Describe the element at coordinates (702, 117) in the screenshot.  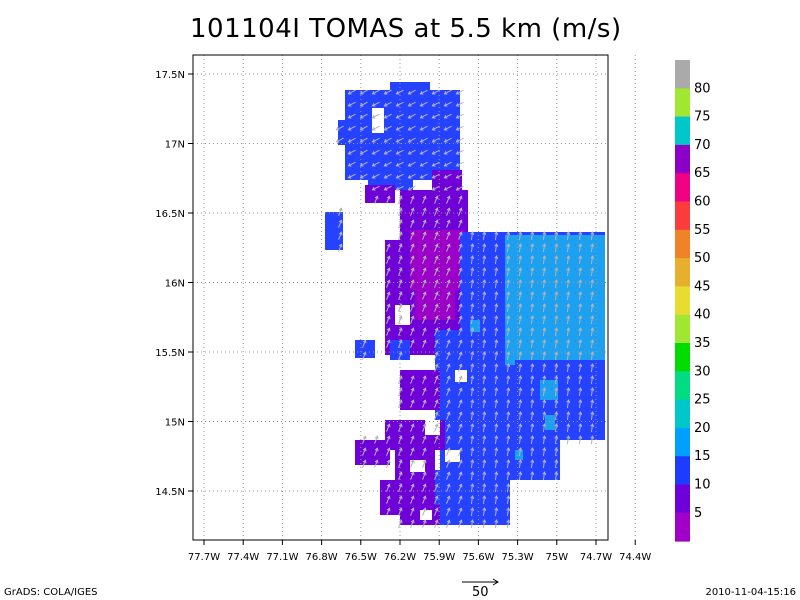
I see `colorbar-label: 75` at that location.